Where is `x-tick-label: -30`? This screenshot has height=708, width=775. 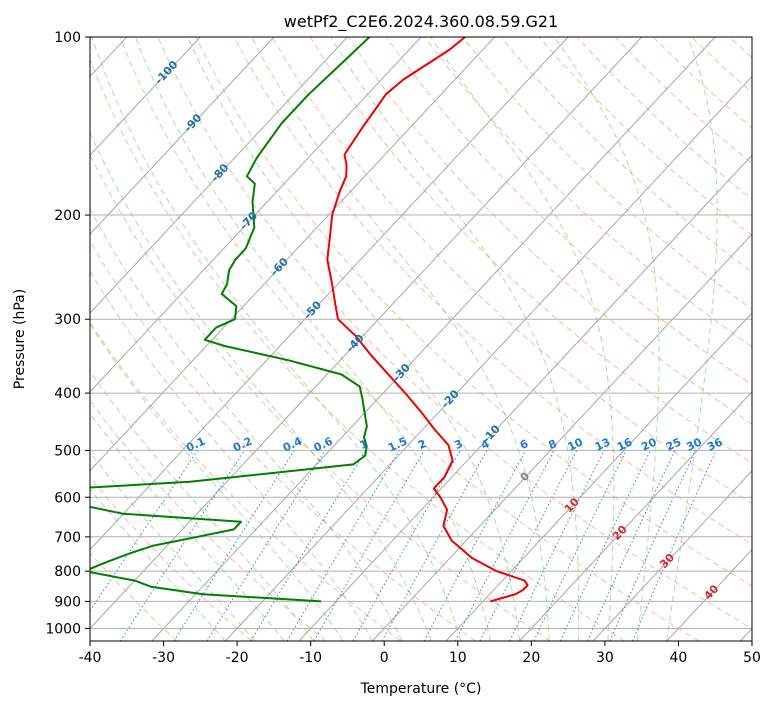
x-tick-label: -30 is located at coordinates (163, 658).